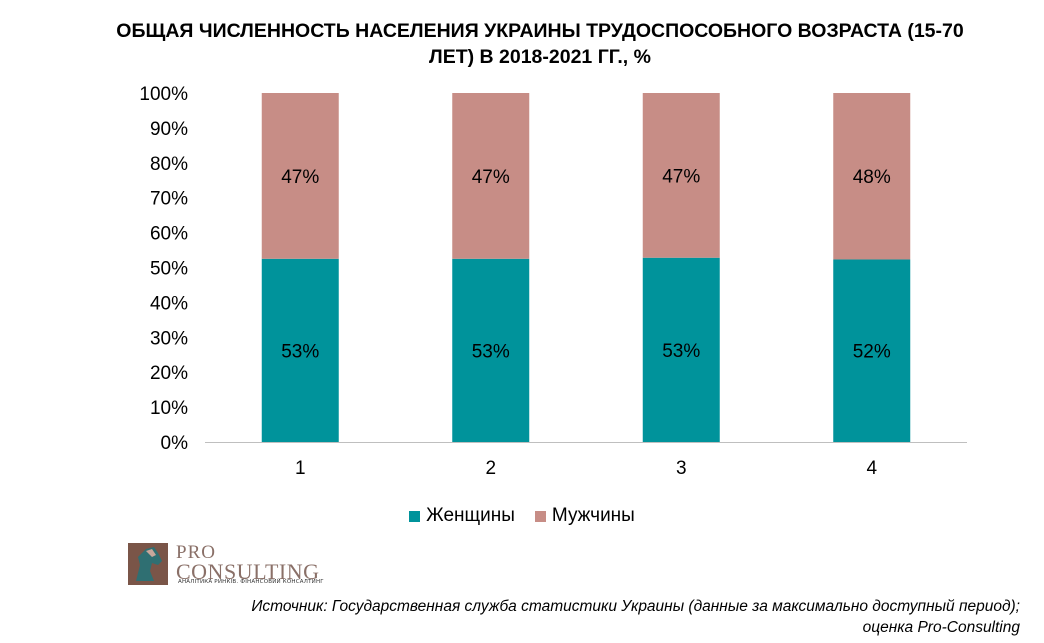 This screenshot has width=1044, height=643. What do you see at coordinates (169, 199) in the screenshot?
I see `y-tick-label: 70%` at bounding box center [169, 199].